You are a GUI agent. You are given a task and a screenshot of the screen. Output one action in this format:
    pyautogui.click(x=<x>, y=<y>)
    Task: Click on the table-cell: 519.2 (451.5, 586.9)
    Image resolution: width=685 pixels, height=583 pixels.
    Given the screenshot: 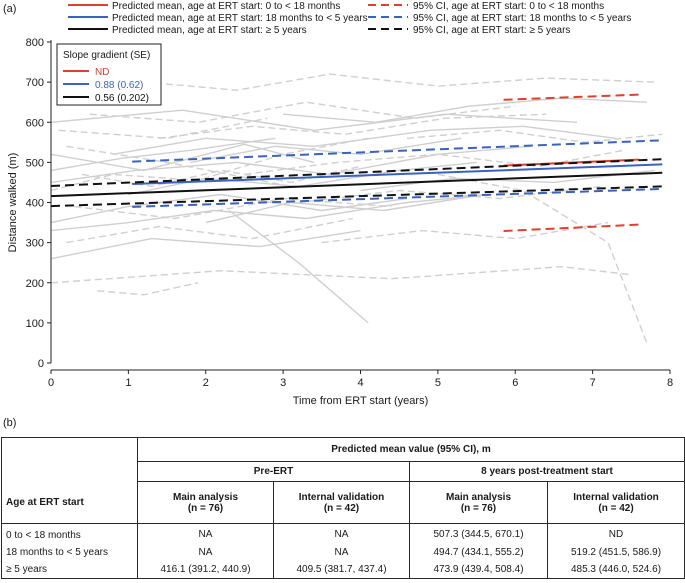 What is the action you would take?
    pyautogui.click(x=615, y=552)
    